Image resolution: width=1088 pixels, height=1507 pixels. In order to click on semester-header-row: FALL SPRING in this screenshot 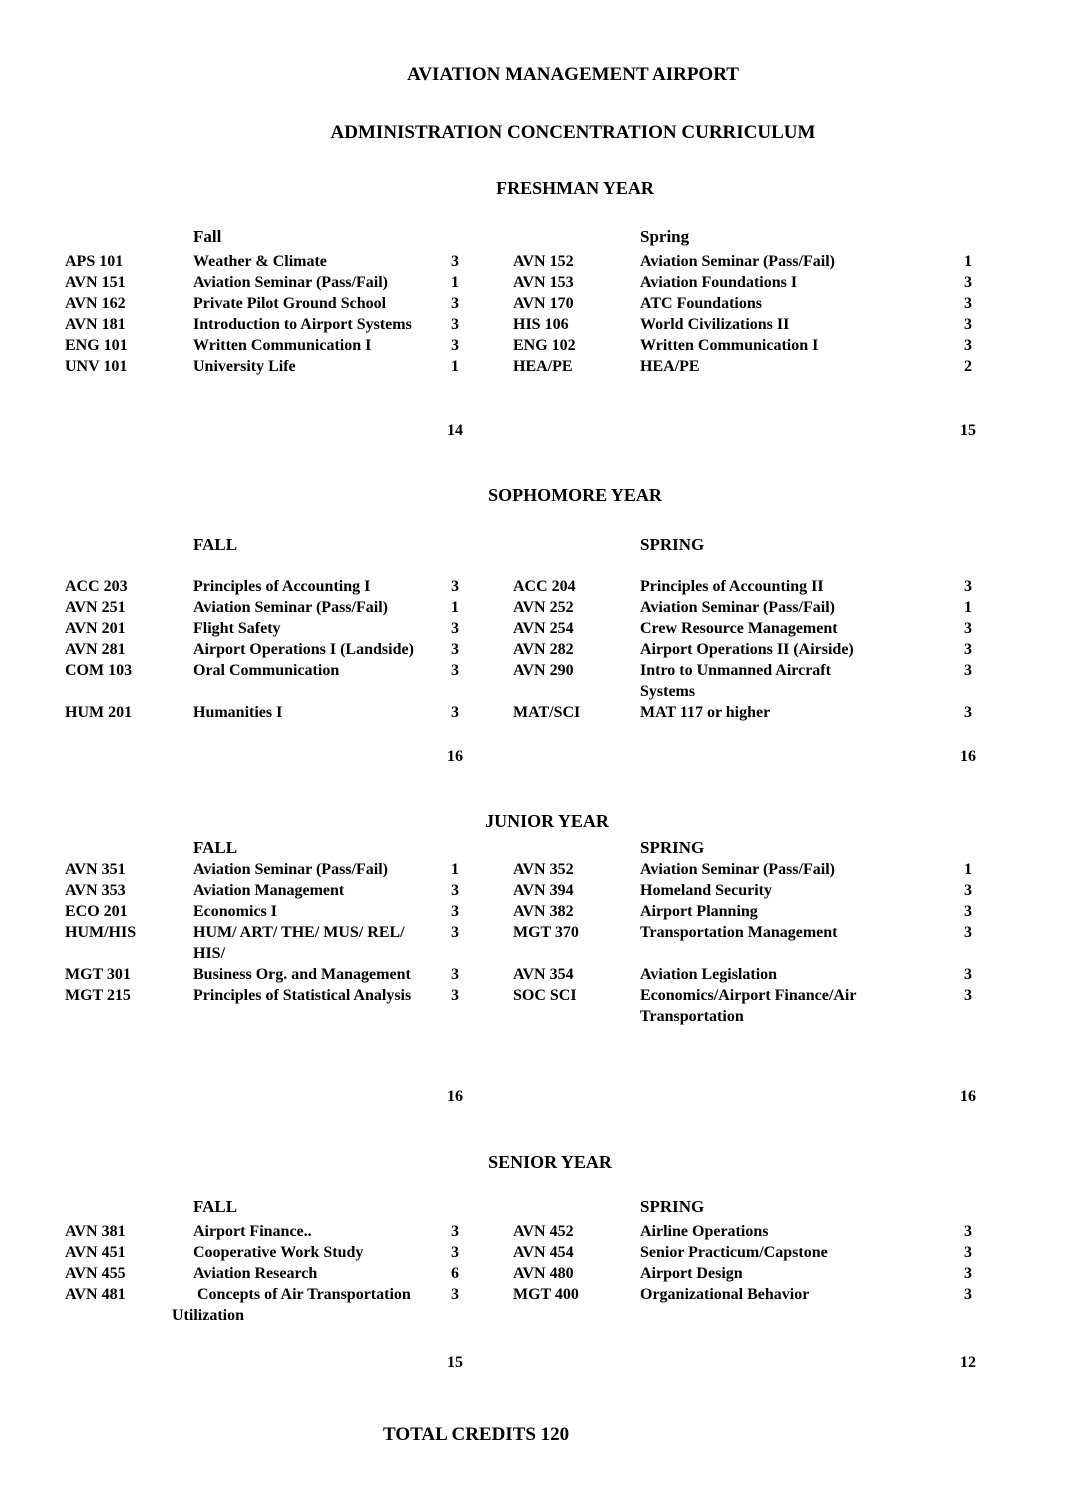, I will do `click(544, 544)`.